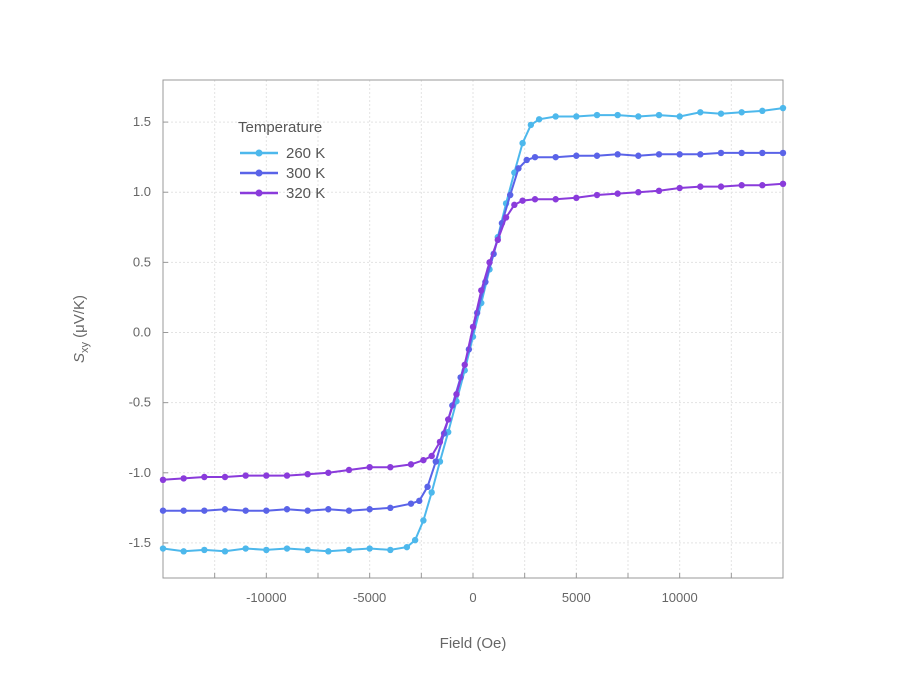  What do you see at coordinates (472, 597) in the screenshot?
I see `x-tick-label: 0` at bounding box center [472, 597].